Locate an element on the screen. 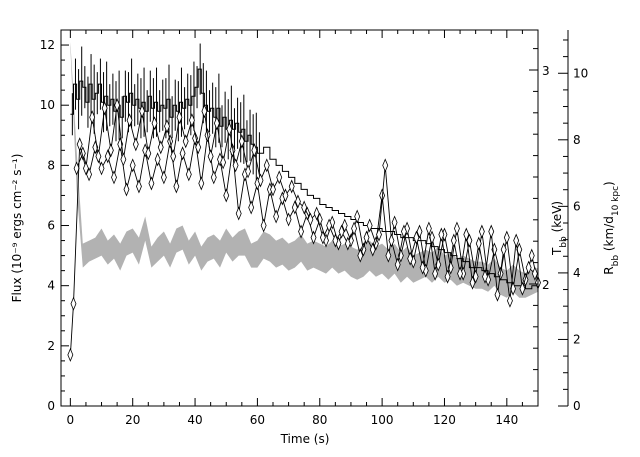 The width and height of the screenshot is (640, 457). radius-tick-label: 2 is located at coordinates (577, 339).